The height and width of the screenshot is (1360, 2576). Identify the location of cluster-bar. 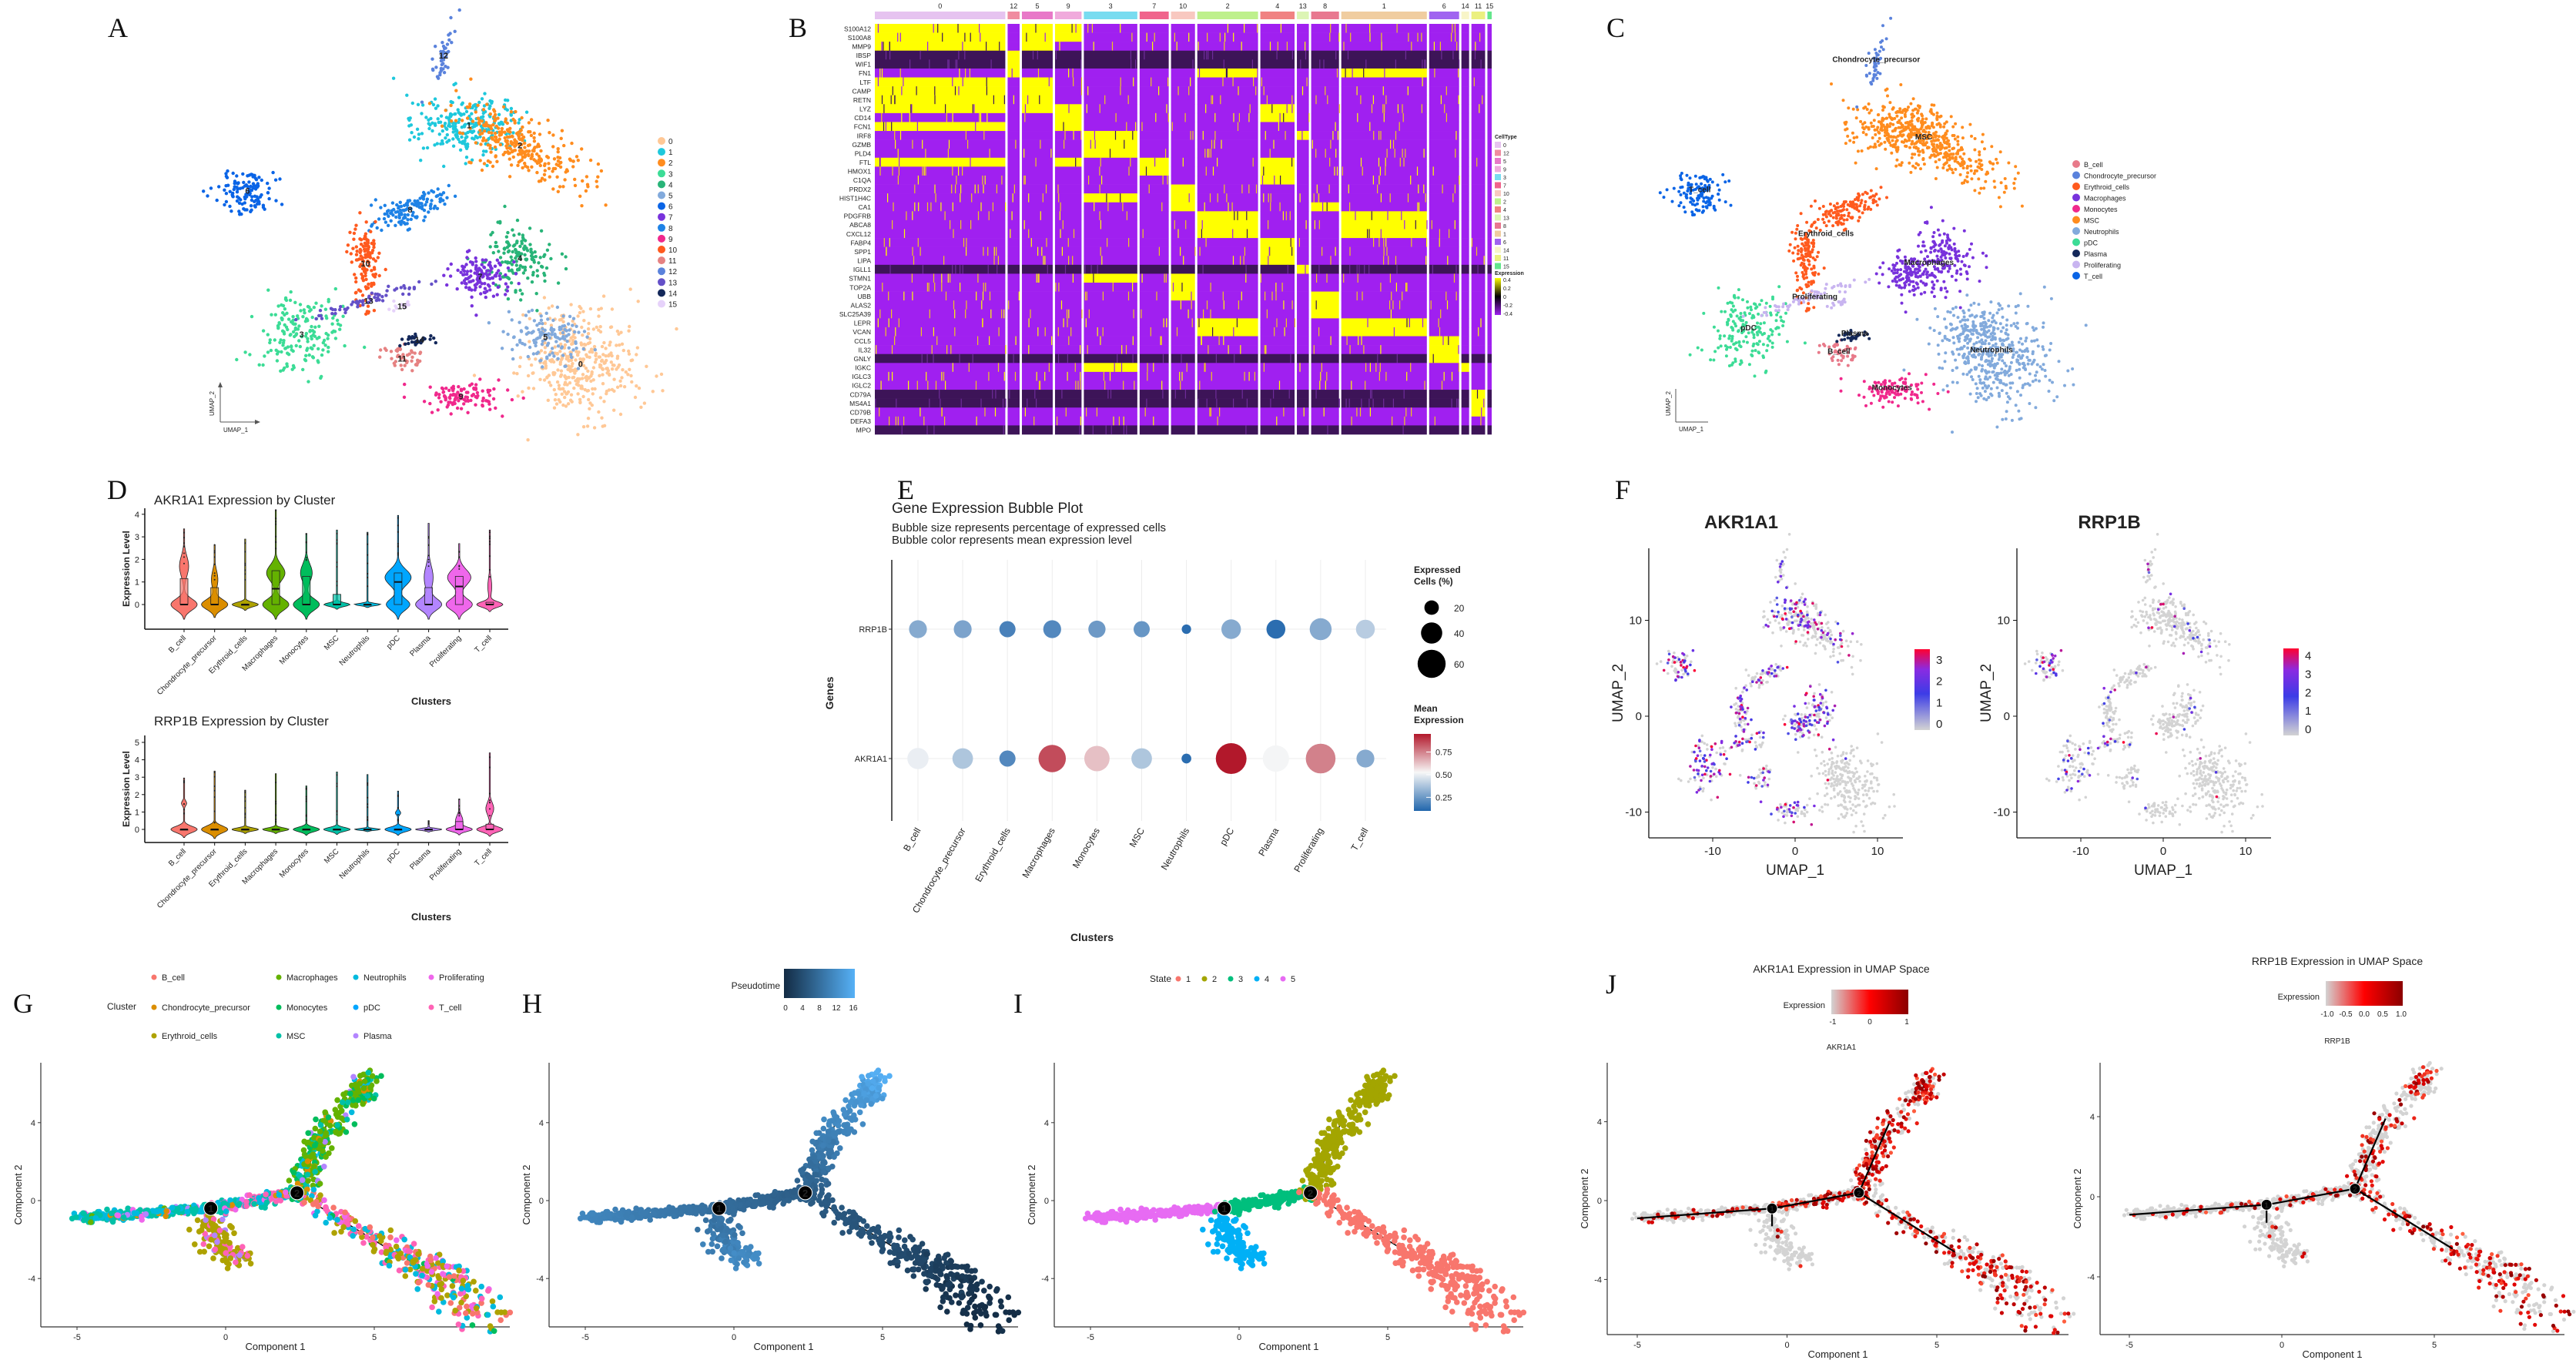
(1068, 16).